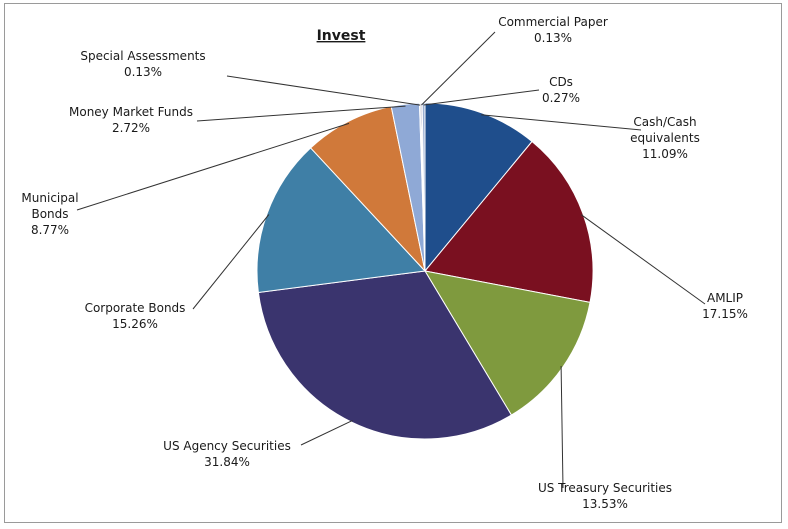  Describe the element at coordinates (605, 504) in the screenshot. I see `slice-percent-label: 13.53%` at that location.